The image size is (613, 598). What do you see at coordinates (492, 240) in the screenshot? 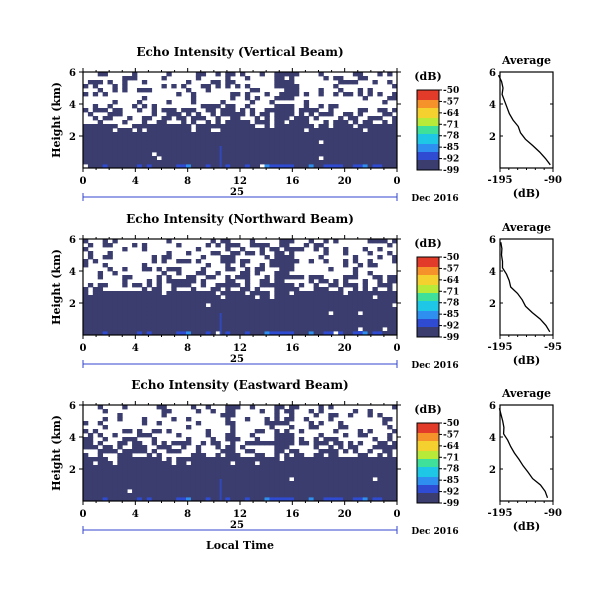
I see `profile-y-tick-label: 6` at bounding box center [492, 240].